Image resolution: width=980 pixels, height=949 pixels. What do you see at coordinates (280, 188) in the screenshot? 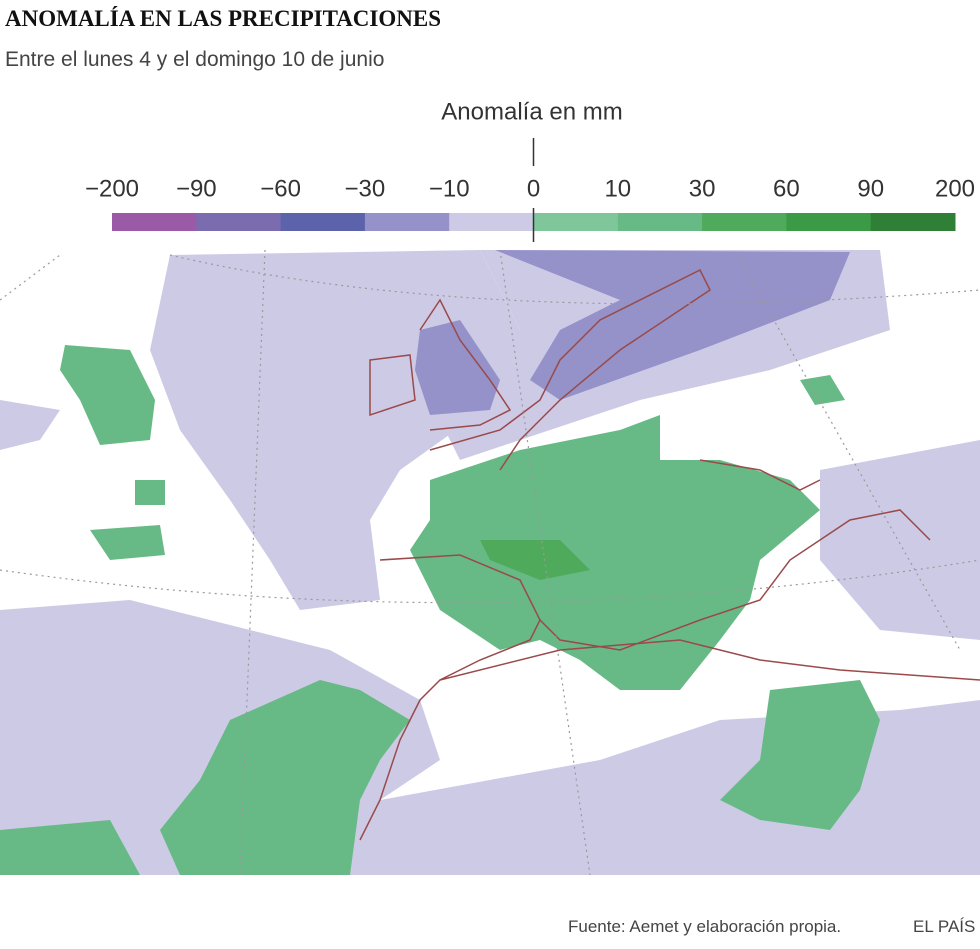
I see `legend-tick-label: −60` at bounding box center [280, 188].